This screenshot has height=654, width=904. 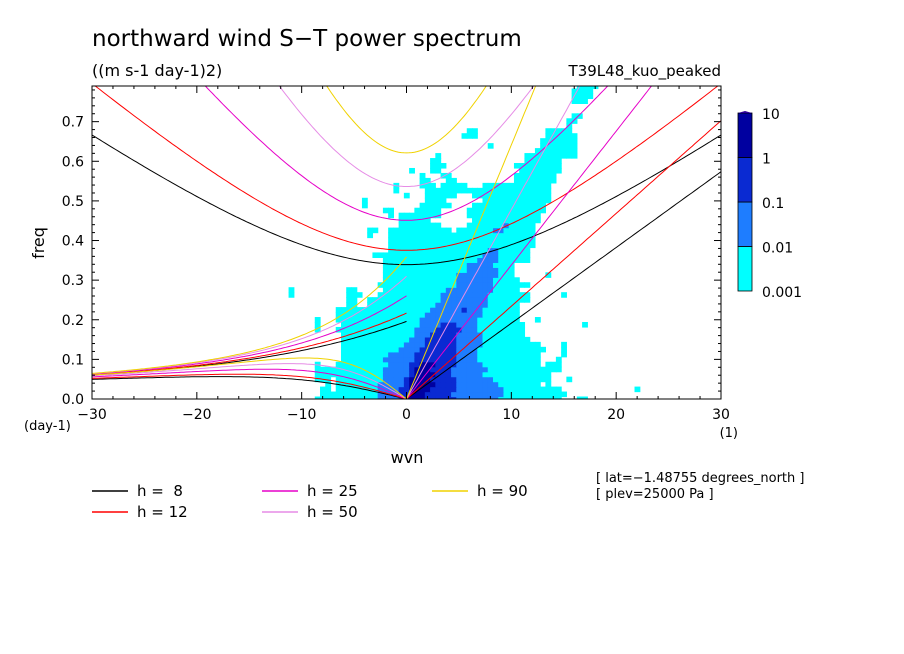 I want to click on mixed-rossby-gravity-curve, so click(x=249, y=335).